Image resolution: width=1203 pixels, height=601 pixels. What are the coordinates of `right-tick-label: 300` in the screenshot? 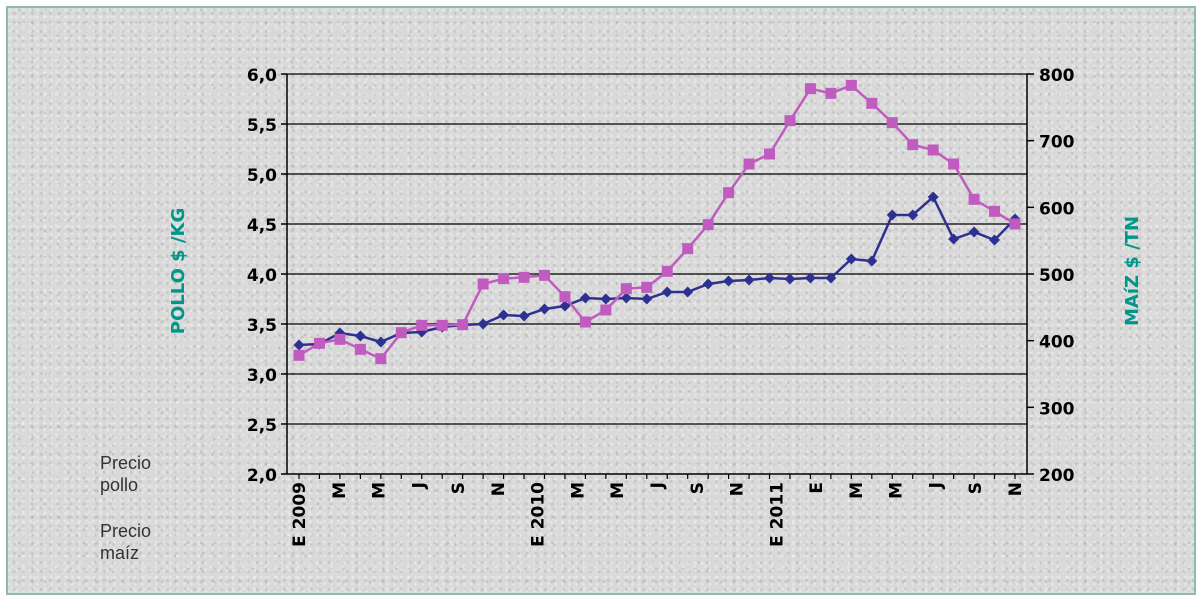 It's located at (1057, 409).